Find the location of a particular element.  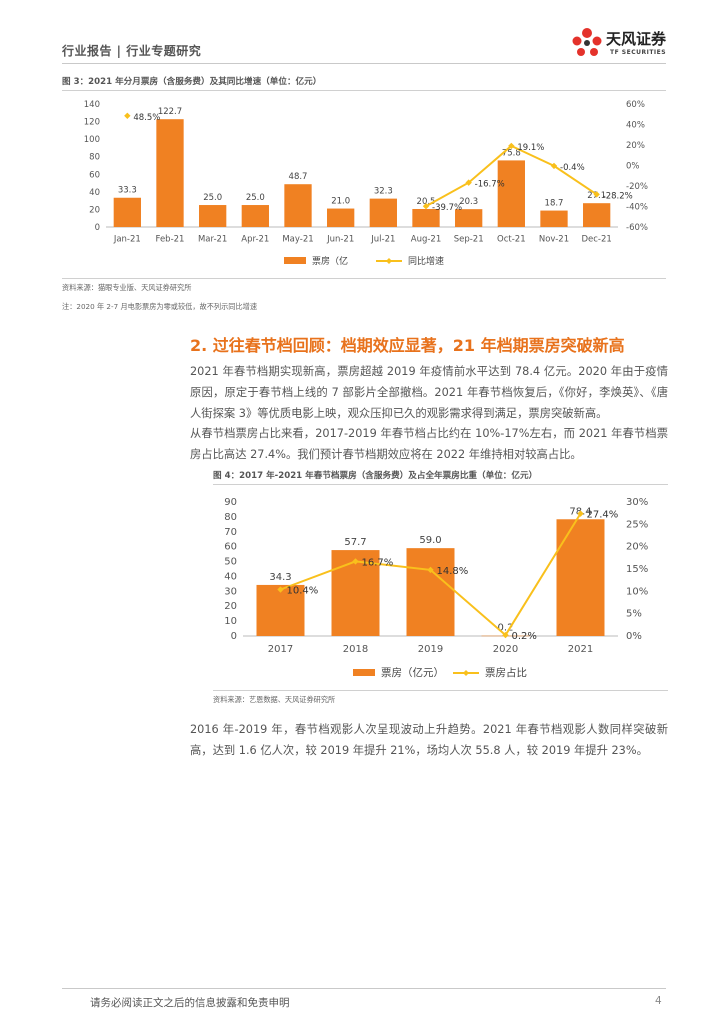

page-number: 4 is located at coordinates (658, 1001).